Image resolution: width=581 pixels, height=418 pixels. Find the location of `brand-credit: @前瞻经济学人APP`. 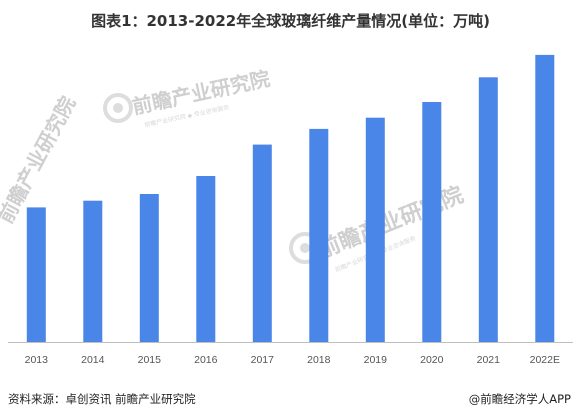

brand-credit: @前瞻经济学人APP is located at coordinates (519, 399).